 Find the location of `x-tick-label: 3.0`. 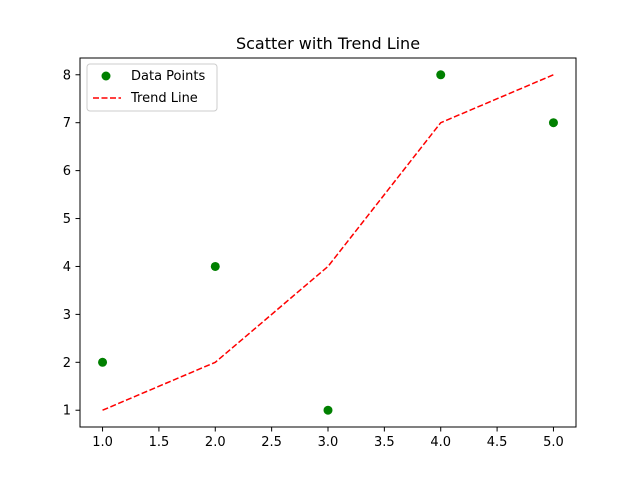

x-tick-label: 3.0 is located at coordinates (328, 442).